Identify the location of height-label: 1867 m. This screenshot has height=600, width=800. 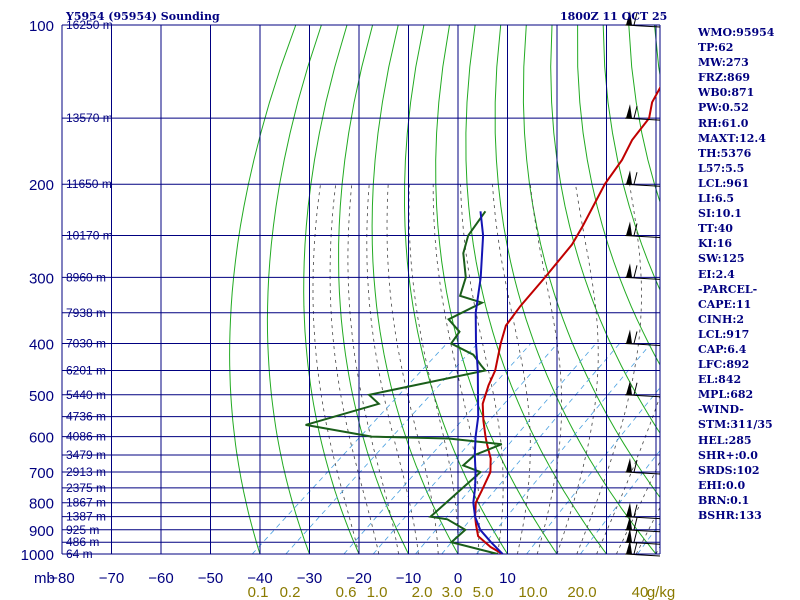
(86, 503).